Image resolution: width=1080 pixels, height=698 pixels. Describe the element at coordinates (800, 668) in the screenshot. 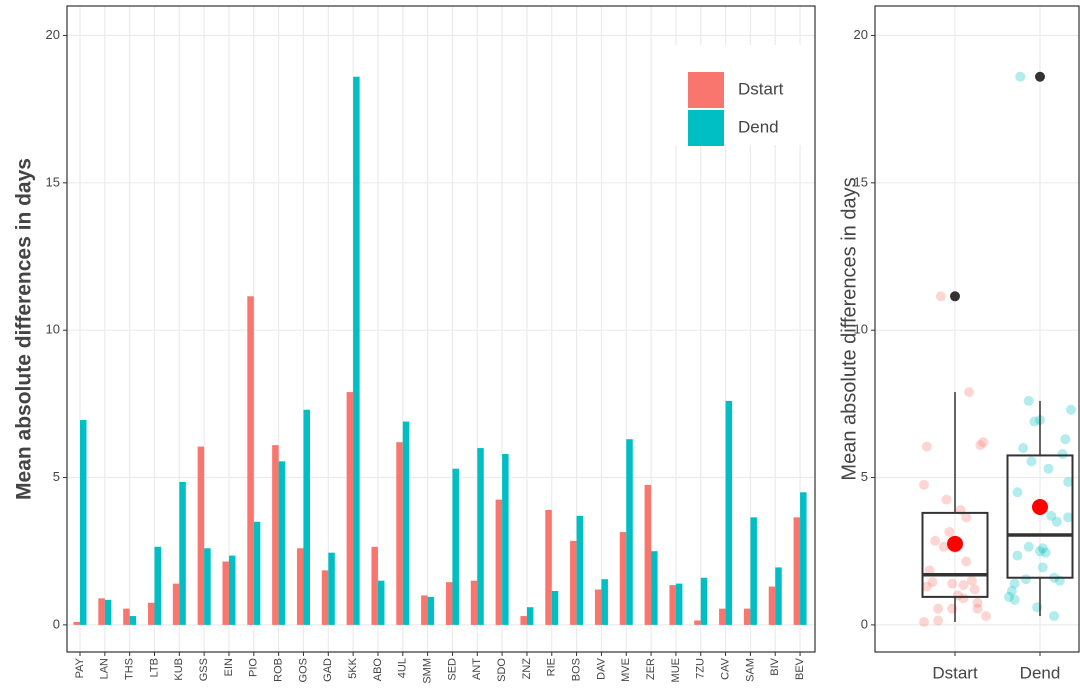

I see `x-tick-label: BEV` at that location.